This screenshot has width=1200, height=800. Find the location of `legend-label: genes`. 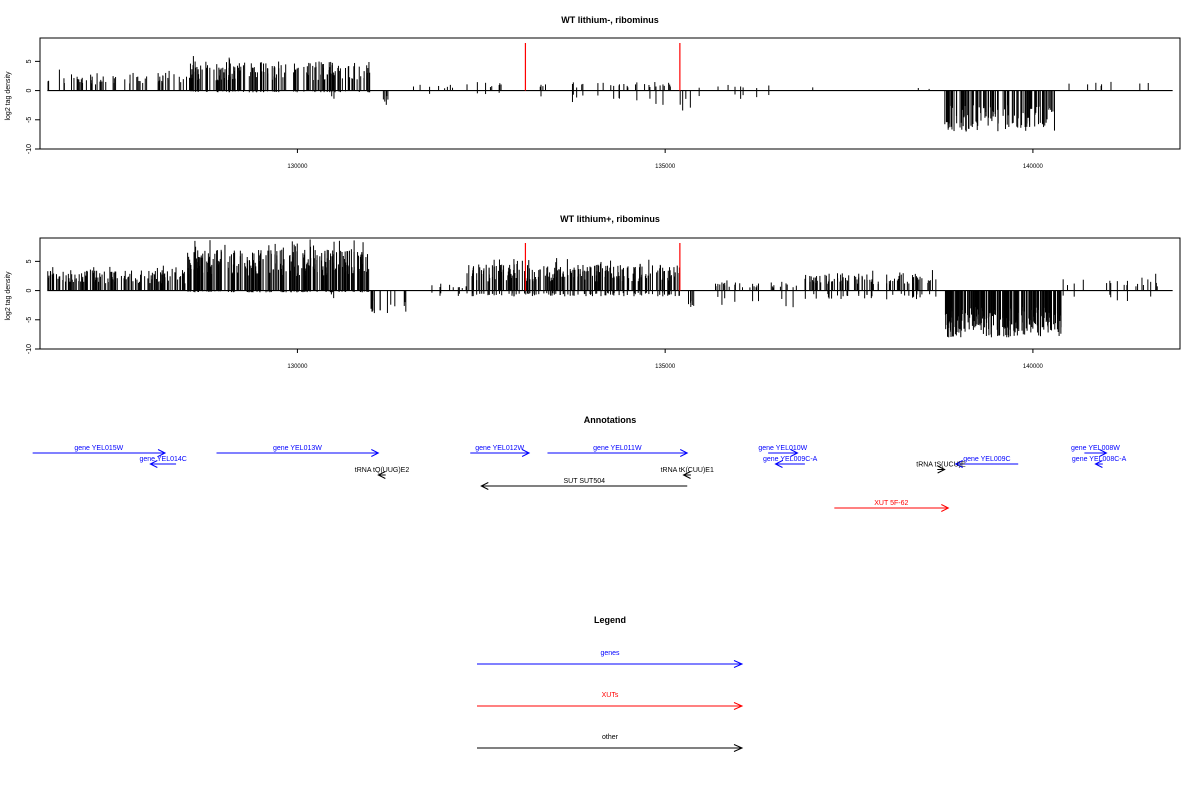

legend-label: genes is located at coordinates (610, 653).